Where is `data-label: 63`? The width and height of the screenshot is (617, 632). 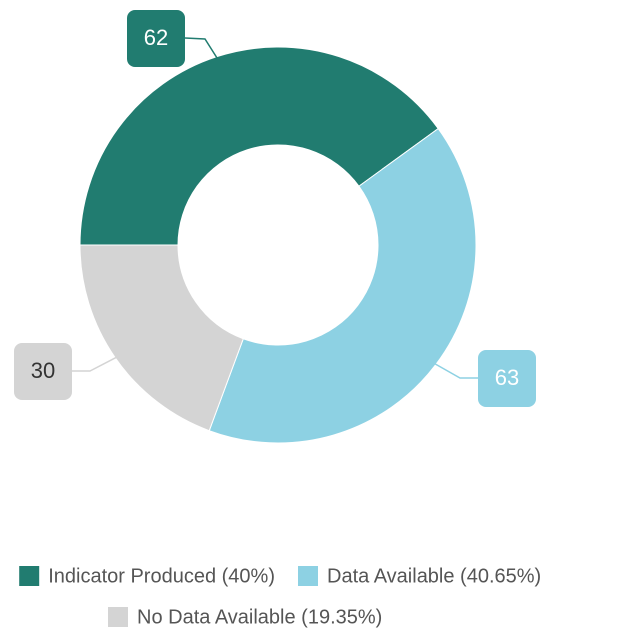
data-label: 63 is located at coordinates (507, 377).